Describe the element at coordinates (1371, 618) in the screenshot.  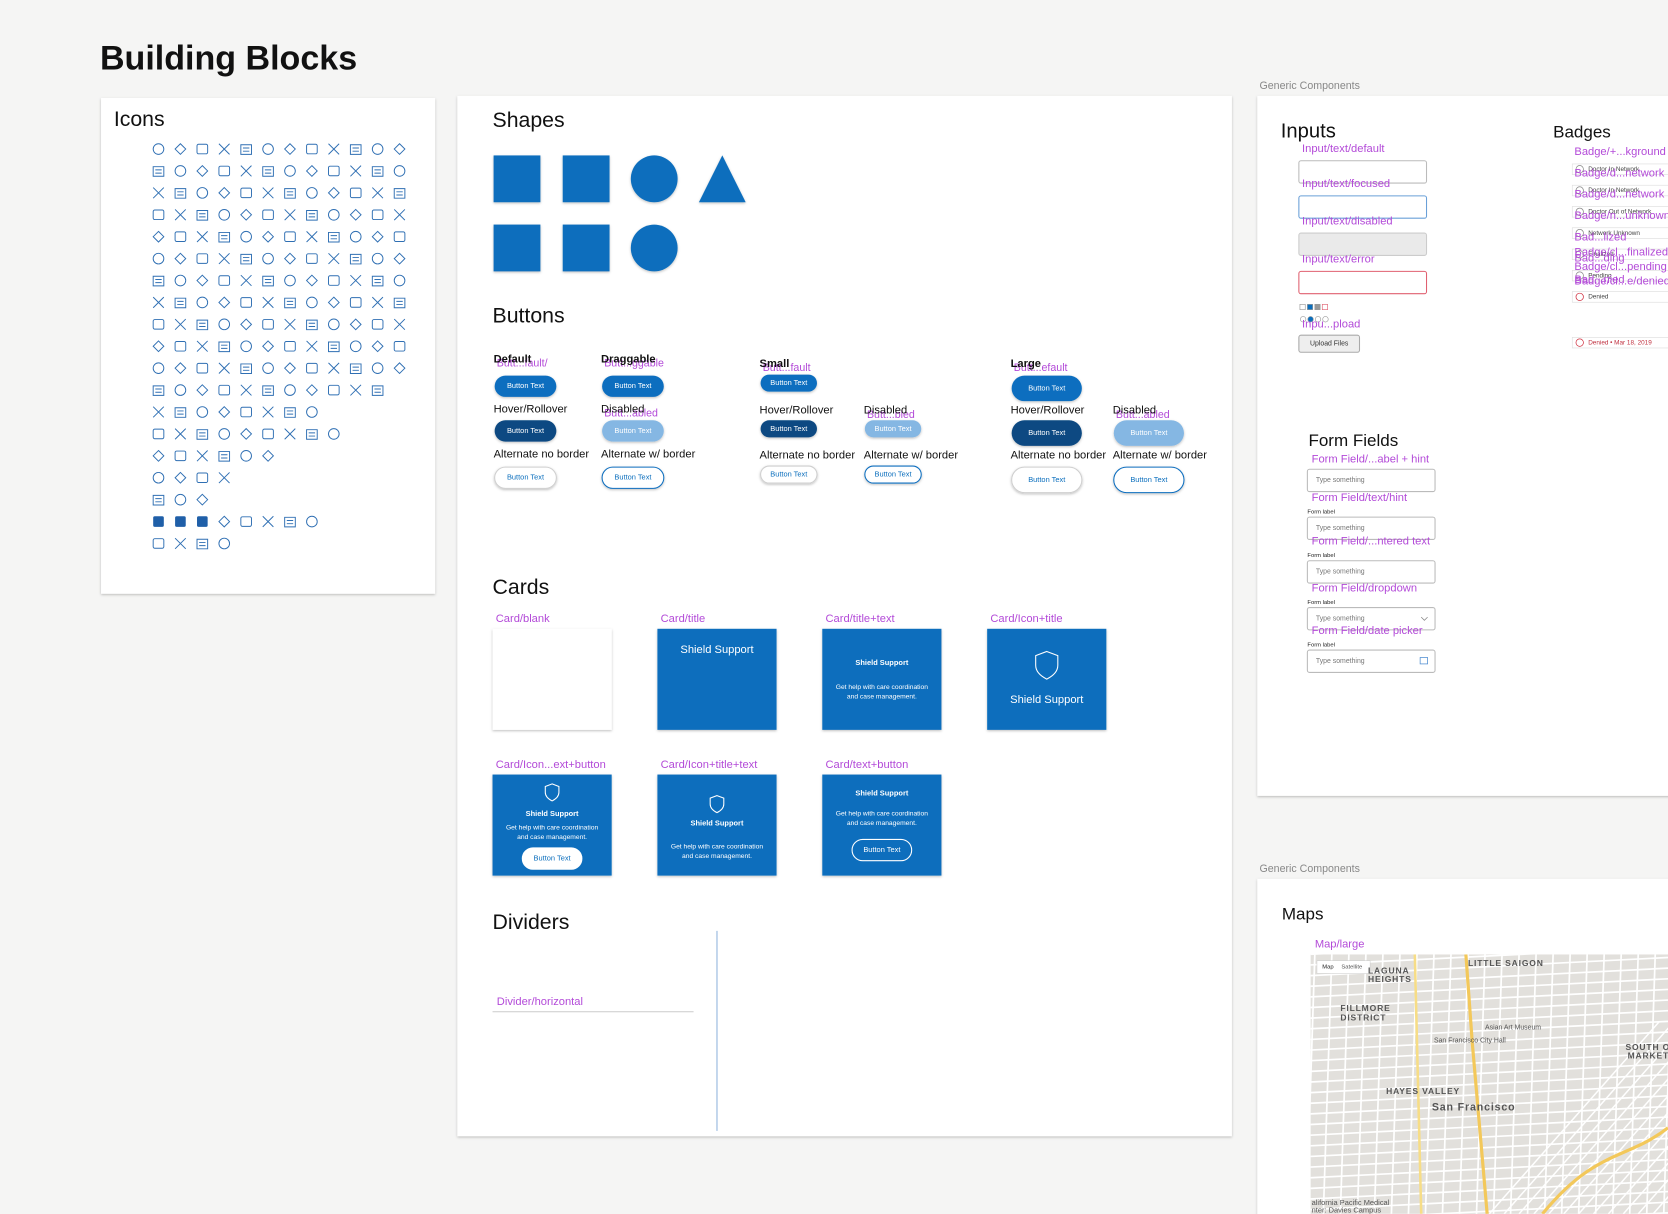
I see `form-field` at that location.